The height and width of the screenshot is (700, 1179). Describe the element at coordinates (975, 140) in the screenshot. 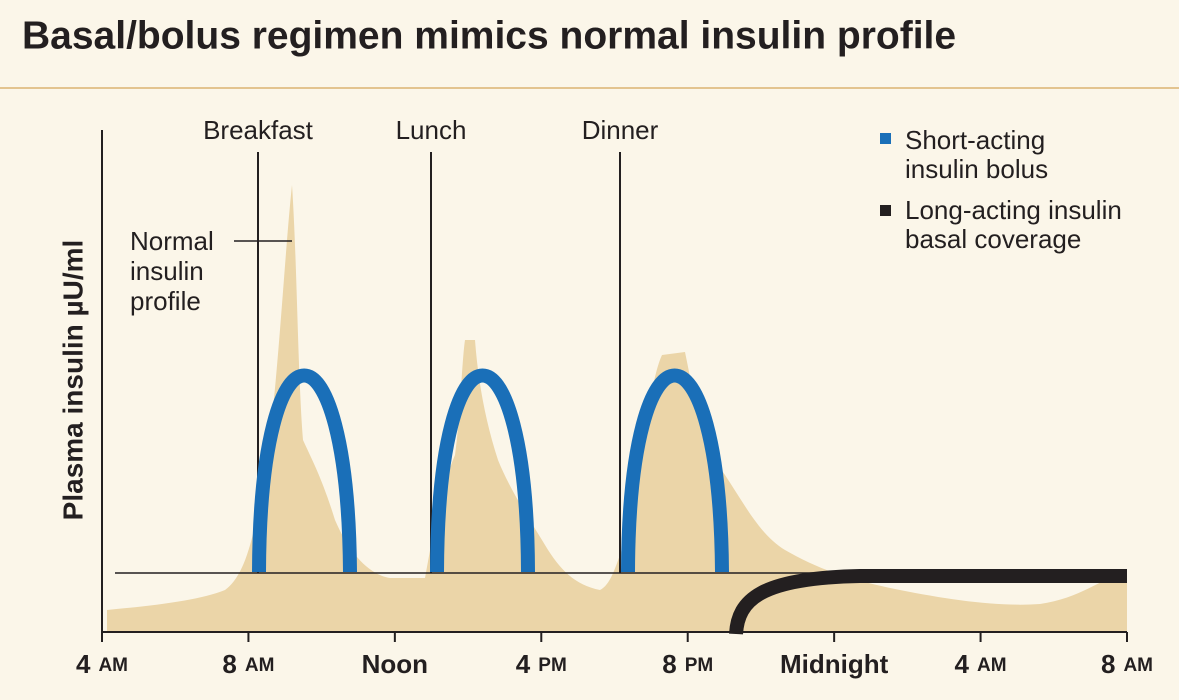

I see `legend-text: Short-acting` at that location.